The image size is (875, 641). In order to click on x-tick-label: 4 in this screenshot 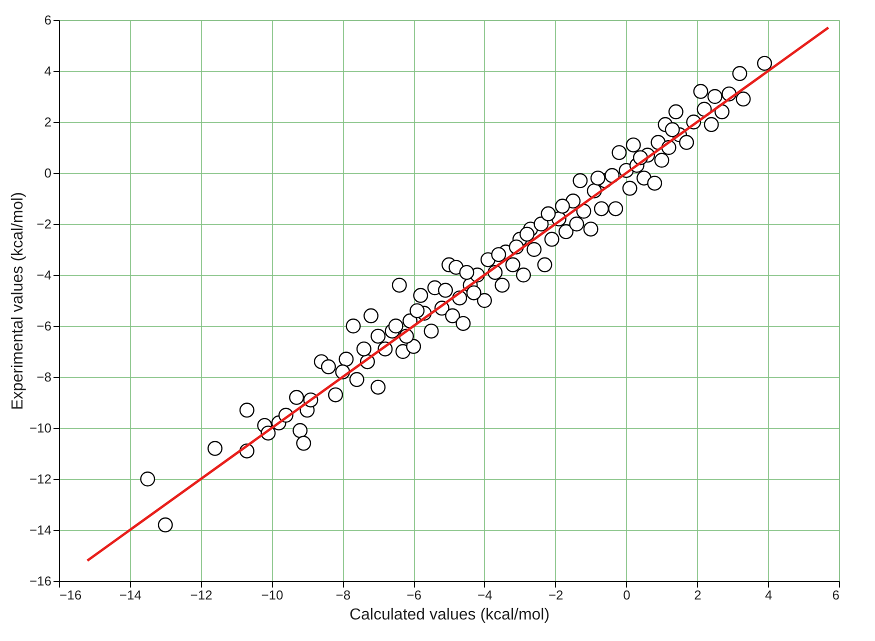, I will do `click(768, 595)`.